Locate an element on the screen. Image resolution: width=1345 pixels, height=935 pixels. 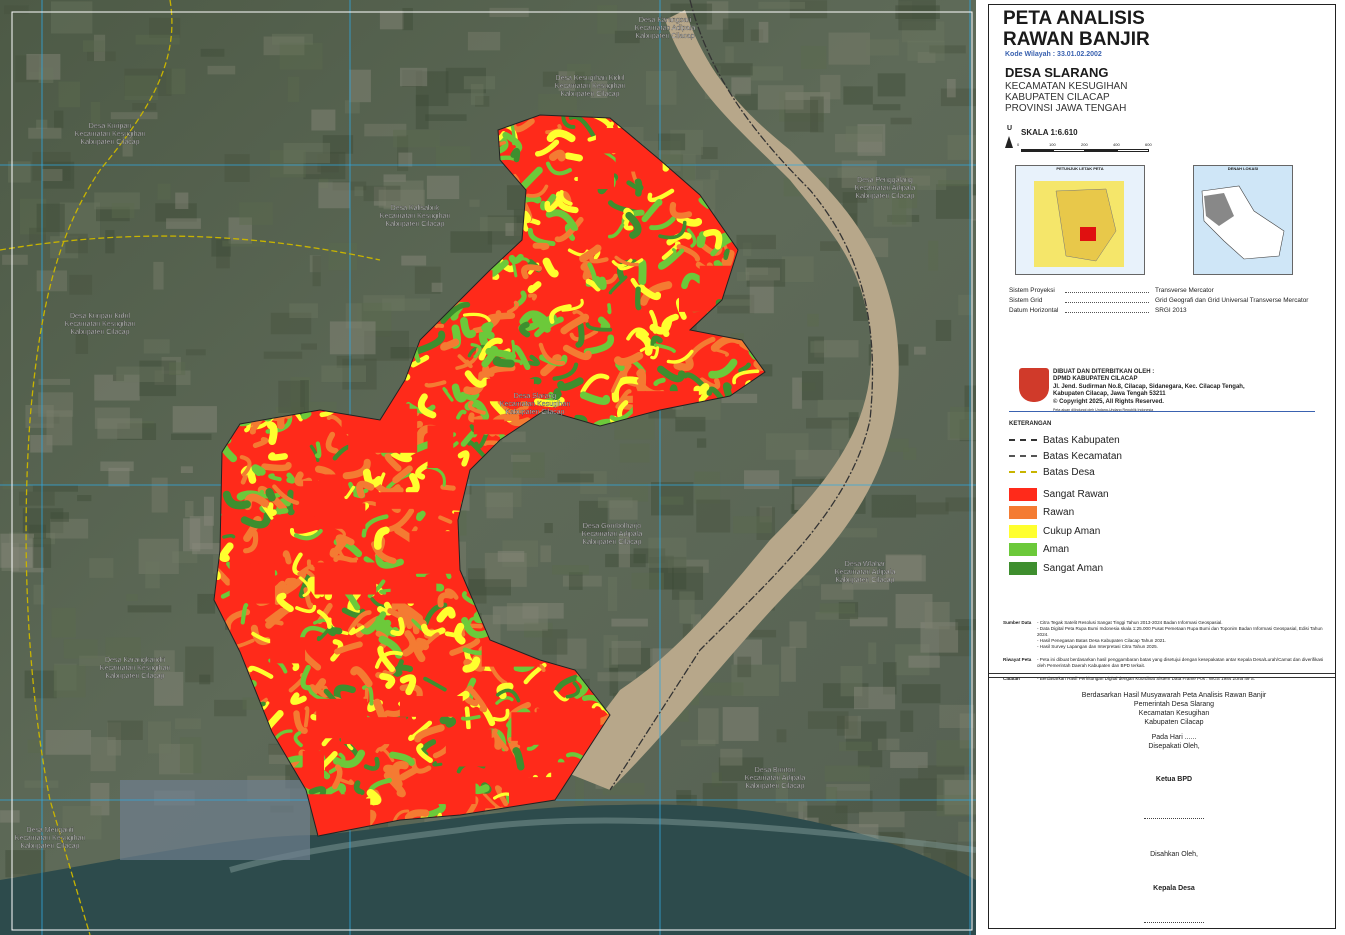
legend-item: Aman is located at coordinates (1039, 550).